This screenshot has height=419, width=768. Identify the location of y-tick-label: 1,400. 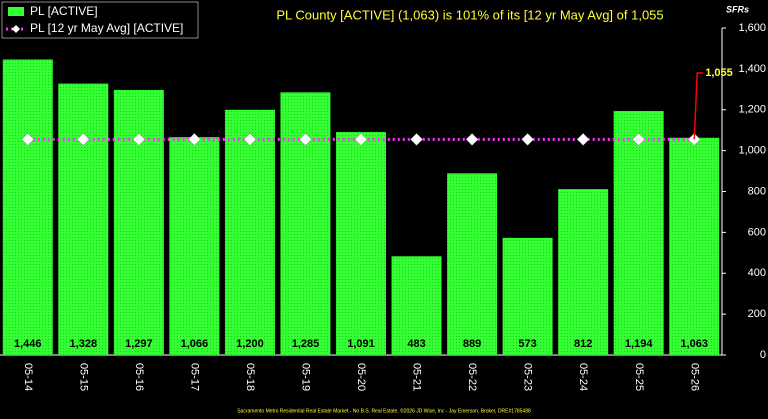
(752, 69).